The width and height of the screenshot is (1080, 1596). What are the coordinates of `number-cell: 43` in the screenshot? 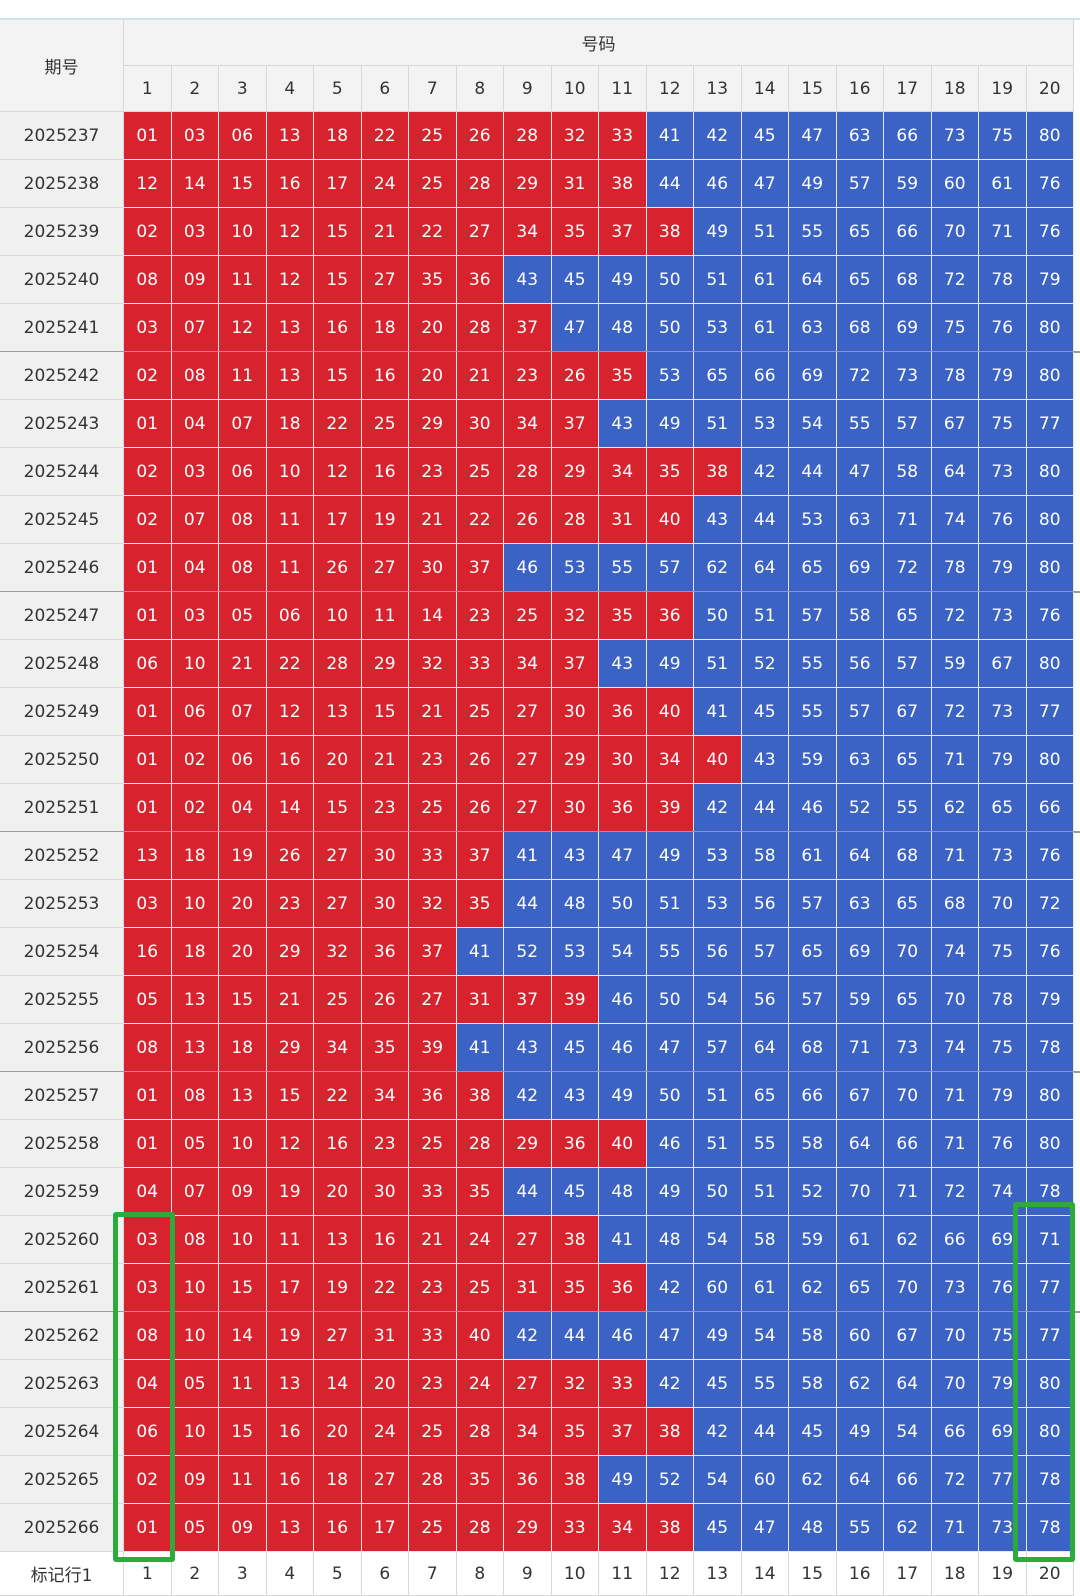 It's located at (718, 520).